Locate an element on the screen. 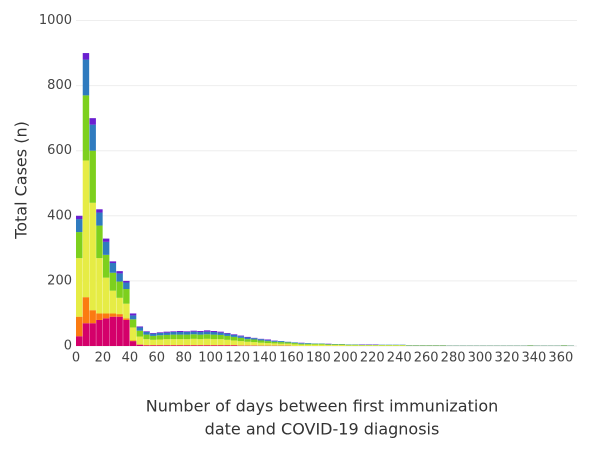 The width and height of the screenshot is (599, 449). x-tick-label: 280 is located at coordinates (453, 358).